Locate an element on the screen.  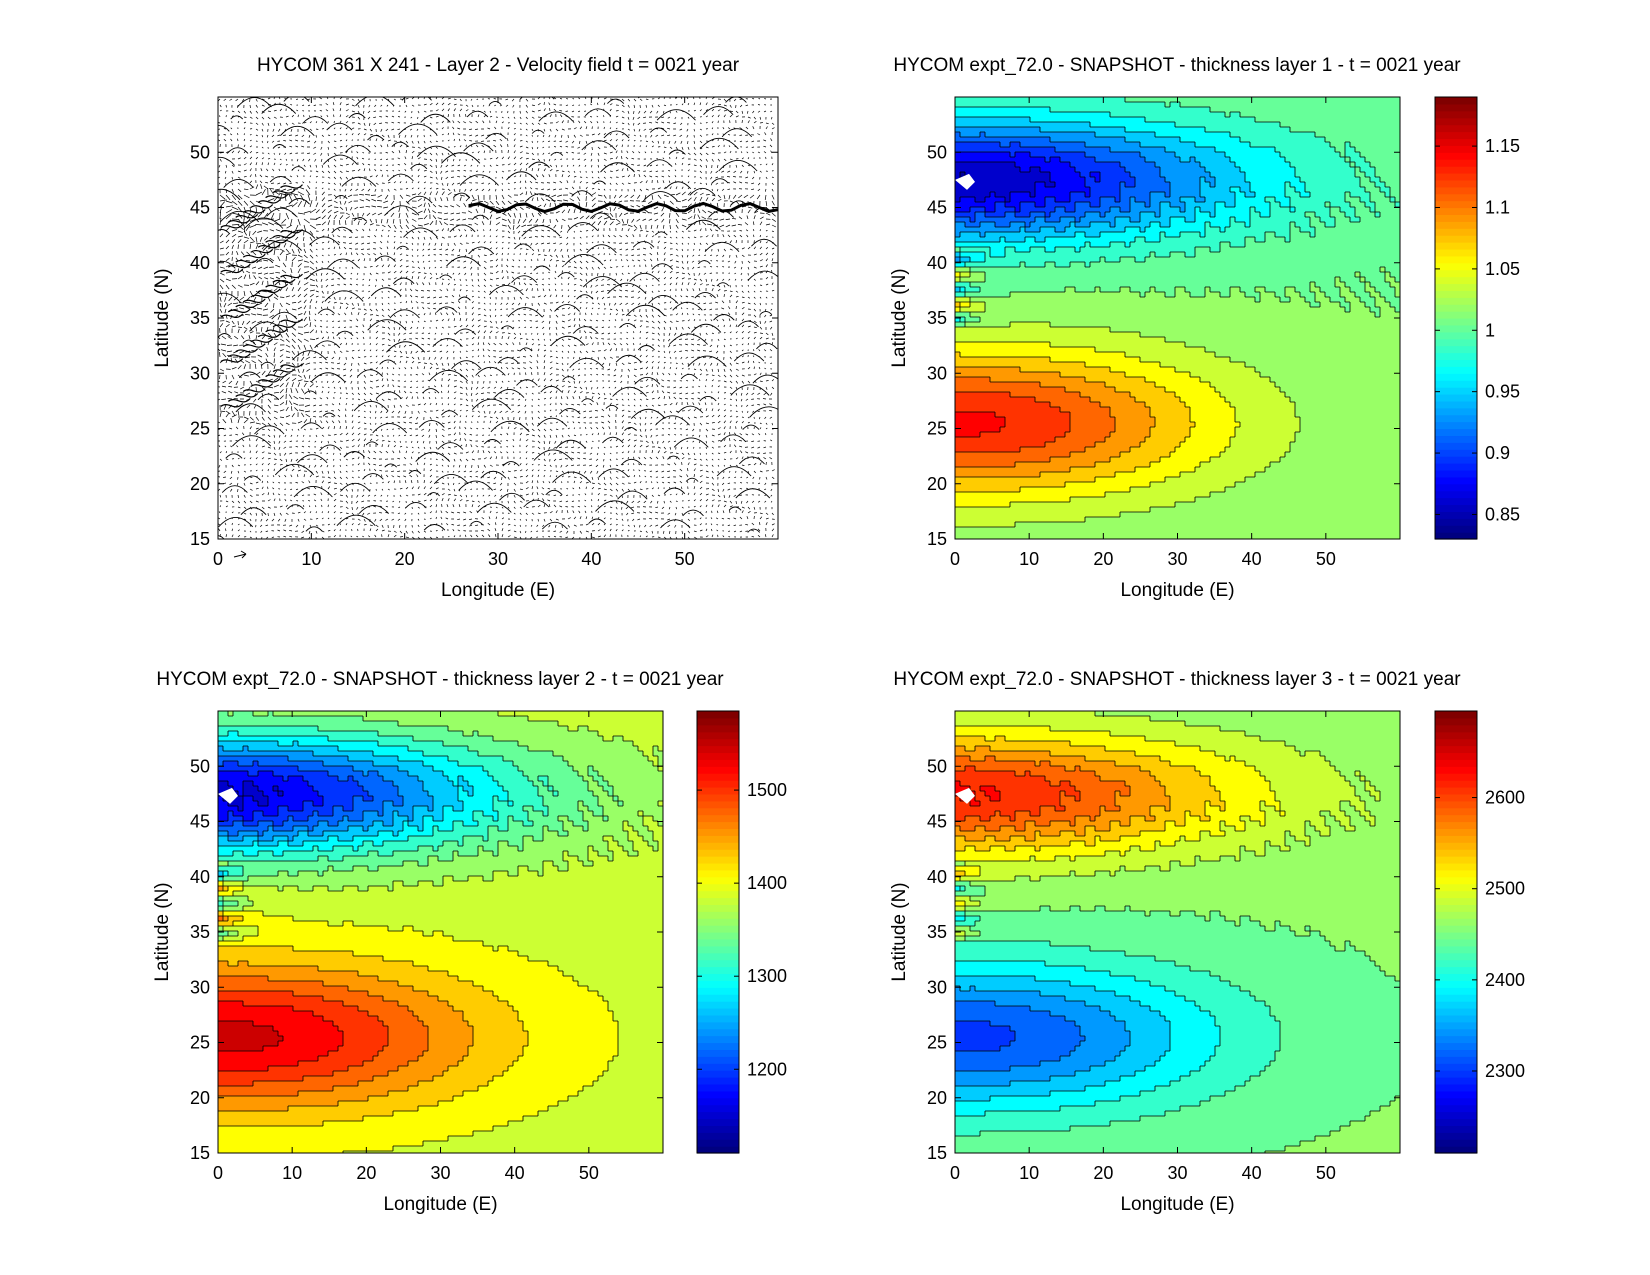
layer2-xtick-label: 0 is located at coordinates (218, 1173).